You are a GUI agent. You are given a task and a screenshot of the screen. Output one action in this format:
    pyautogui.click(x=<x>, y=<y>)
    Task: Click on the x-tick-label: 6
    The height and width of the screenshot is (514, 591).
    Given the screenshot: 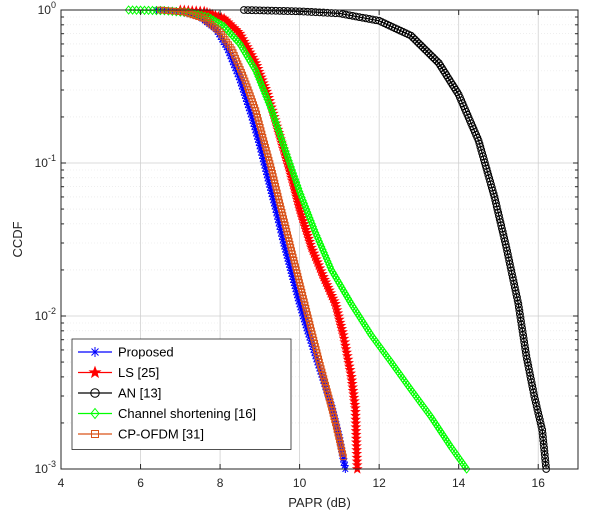 What is the action you would take?
    pyautogui.click(x=140, y=483)
    